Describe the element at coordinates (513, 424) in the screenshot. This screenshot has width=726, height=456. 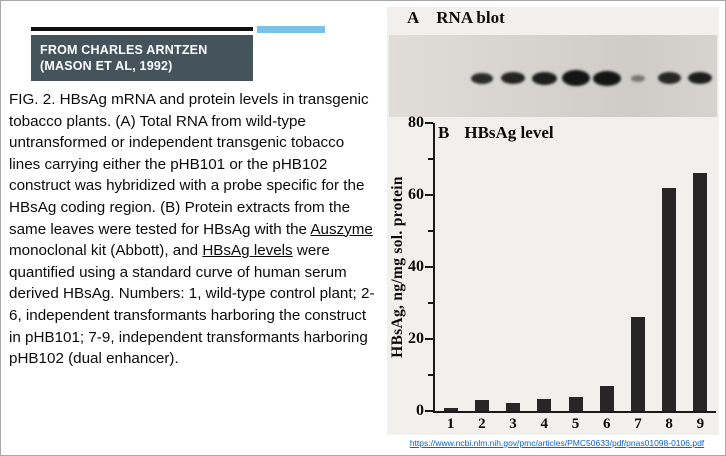
I see `x-axis-label: 3` at that location.